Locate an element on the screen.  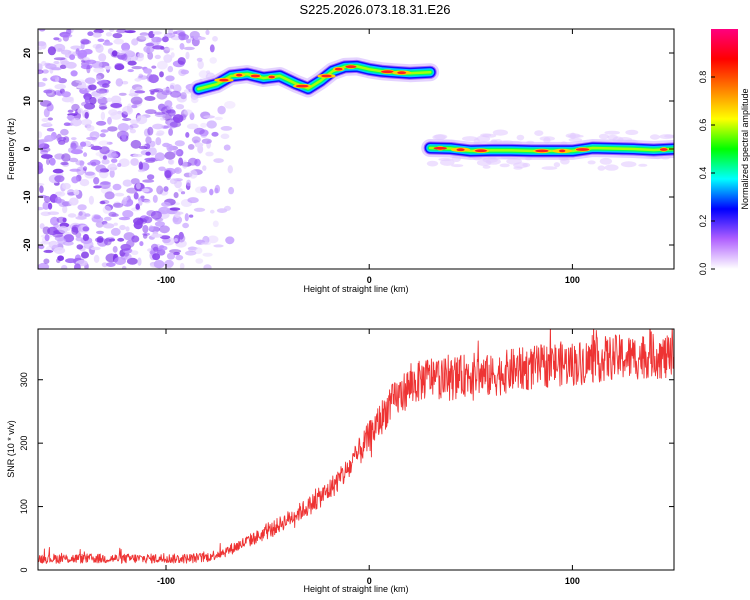
spectrogram-x-label: Height of straight line (km) is located at coordinates (355, 289).